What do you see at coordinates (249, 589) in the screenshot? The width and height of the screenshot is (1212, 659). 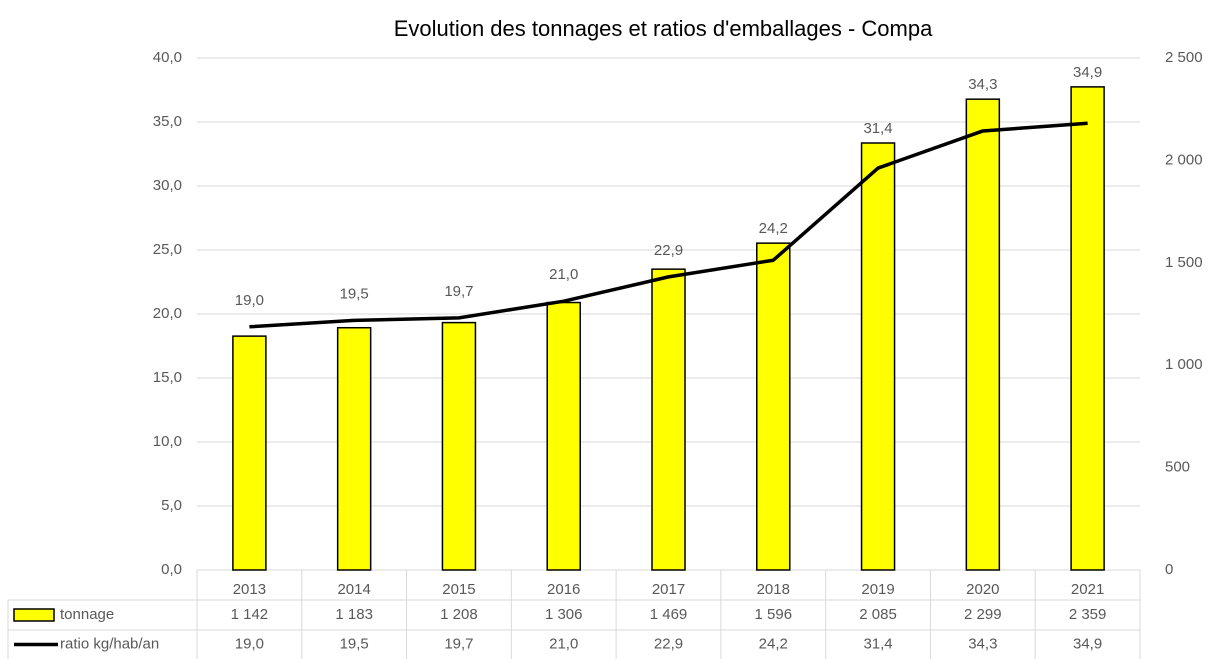 I see `x-tick-label: 2013` at bounding box center [249, 589].